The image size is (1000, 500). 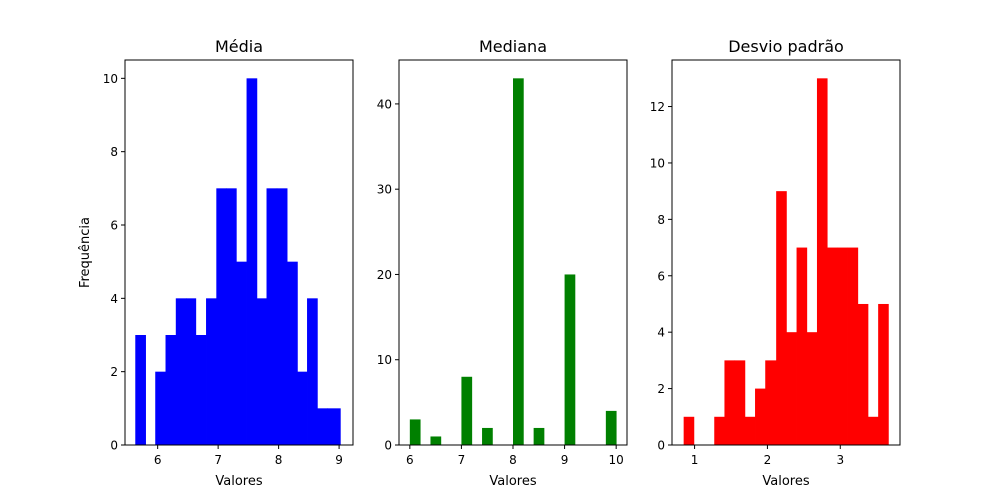 What do you see at coordinates (661, 333) in the screenshot?
I see `ytick-label-desvio-padrao-2: 4` at bounding box center [661, 333].